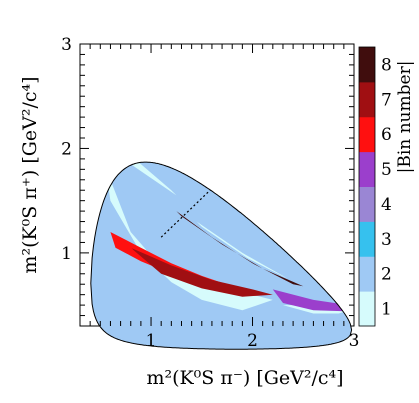 This screenshot has width=419, height=403. What do you see at coordinates (386, 135) in the screenshot?
I see `colorbar-tick-label: 6` at bounding box center [386, 135].